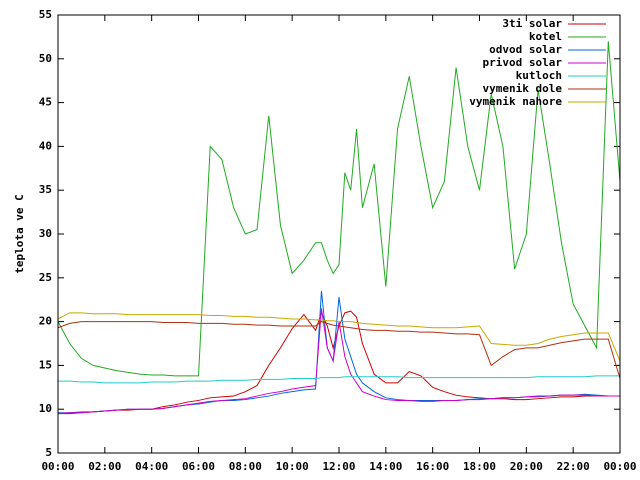  What do you see at coordinates (525, 49) in the screenshot?
I see `legend-label: odvod solar` at bounding box center [525, 49].